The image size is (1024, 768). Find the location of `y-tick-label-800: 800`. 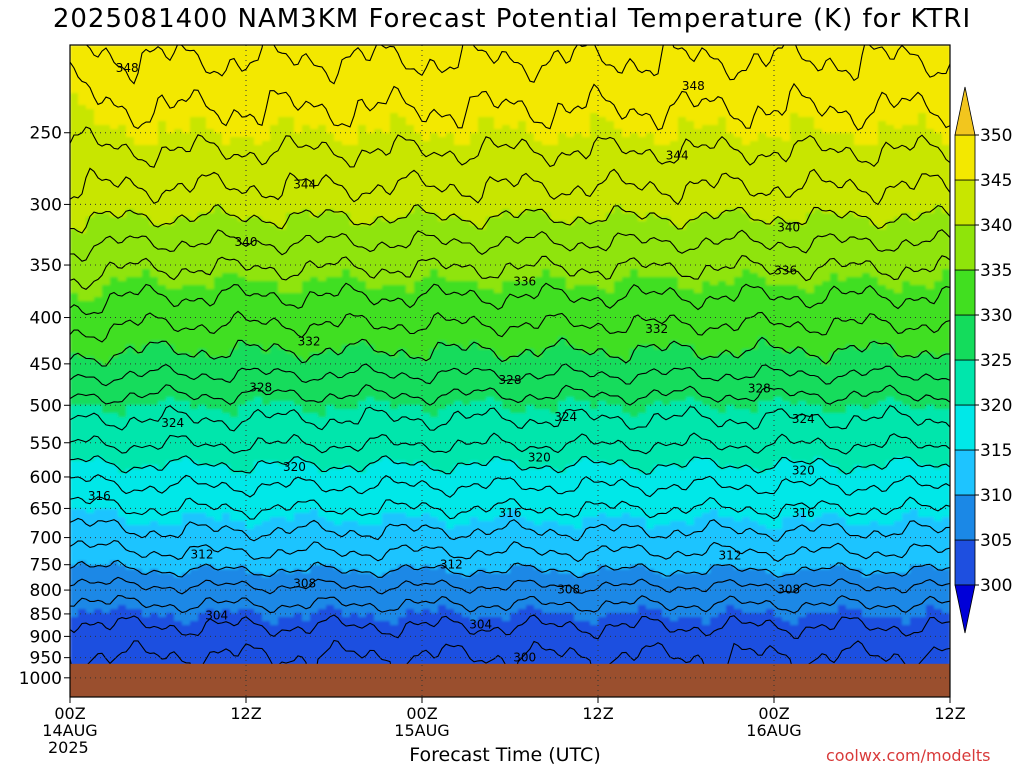

y-tick-label-800: 800 is located at coordinates (46, 591).